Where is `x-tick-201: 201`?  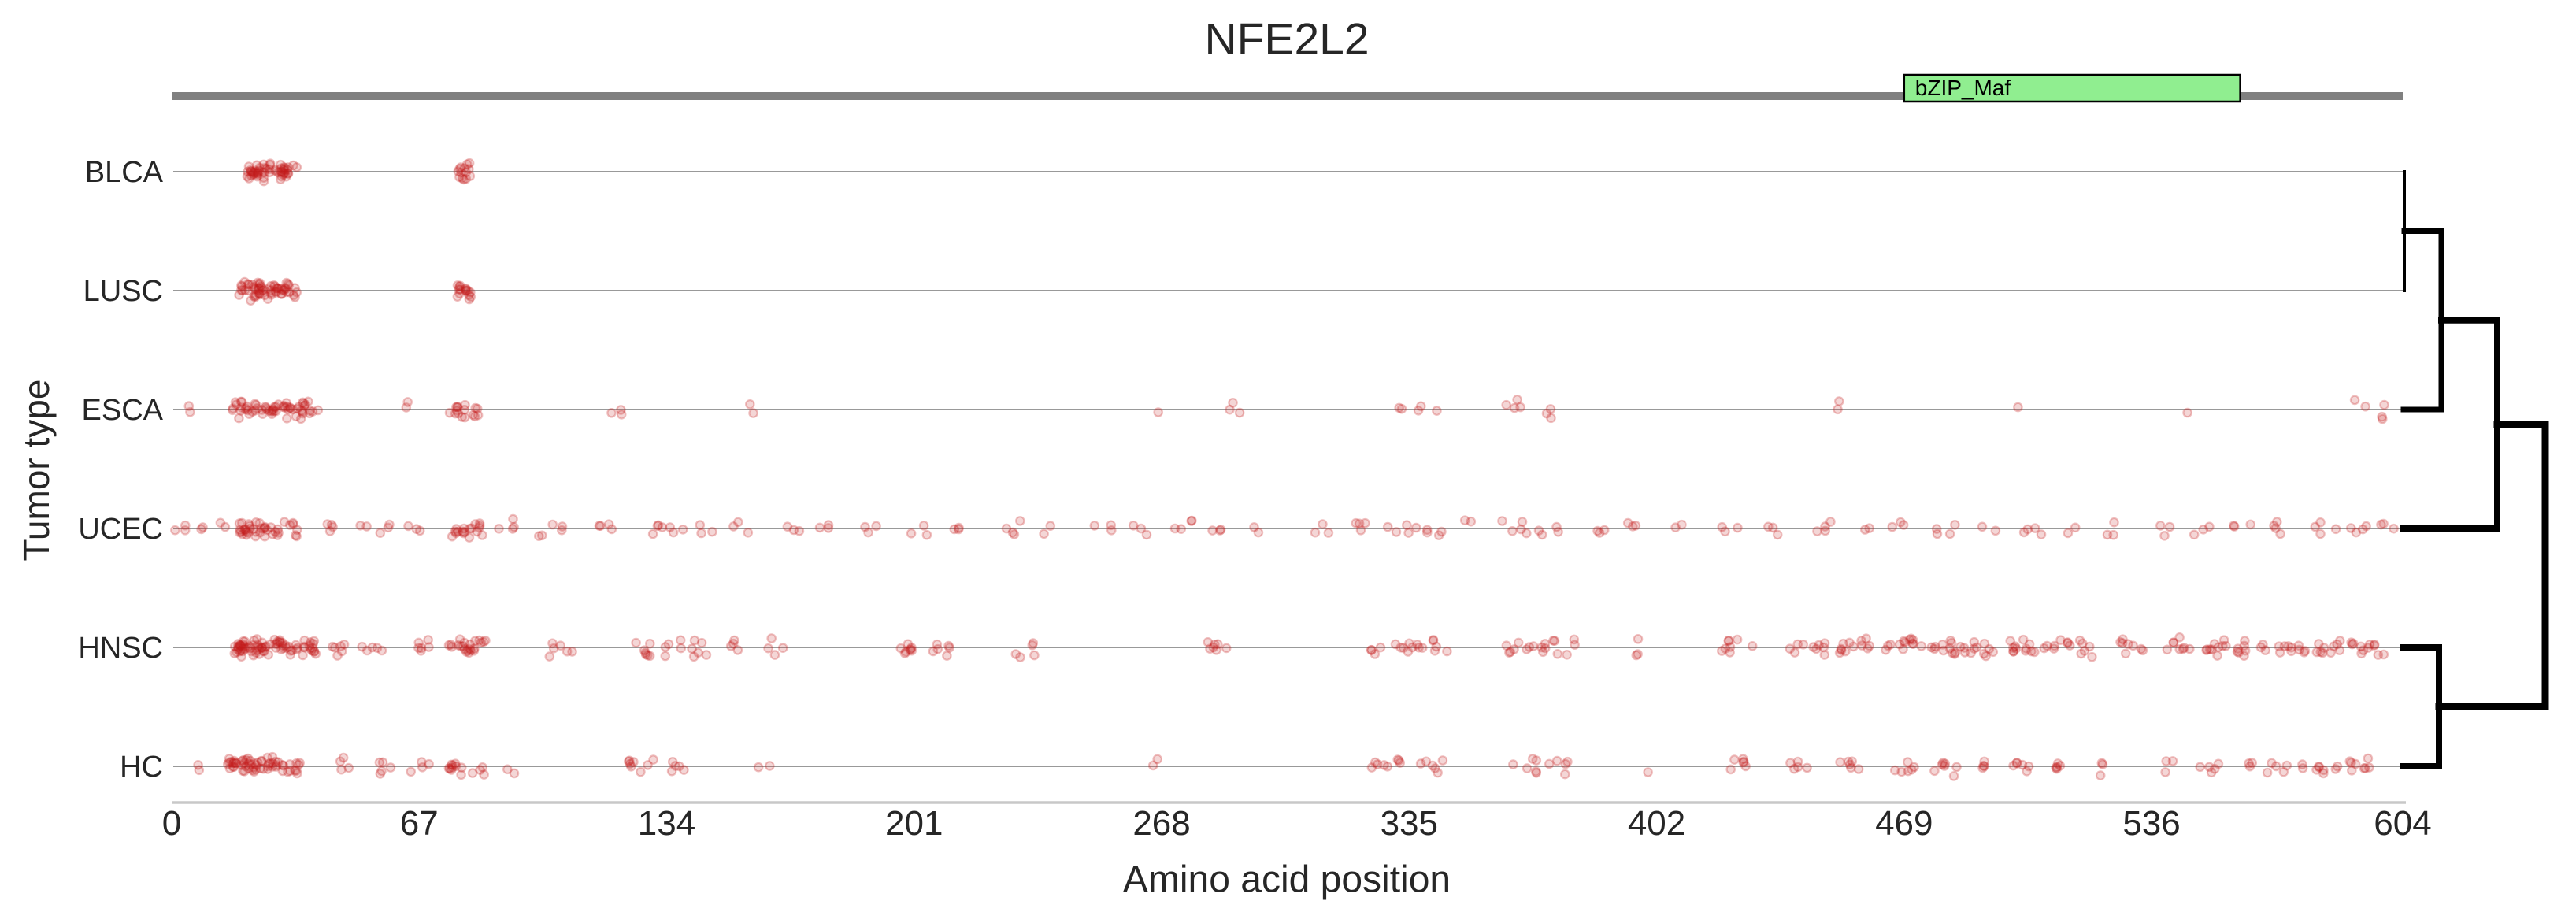
x-tick-201: 201 is located at coordinates (914, 823).